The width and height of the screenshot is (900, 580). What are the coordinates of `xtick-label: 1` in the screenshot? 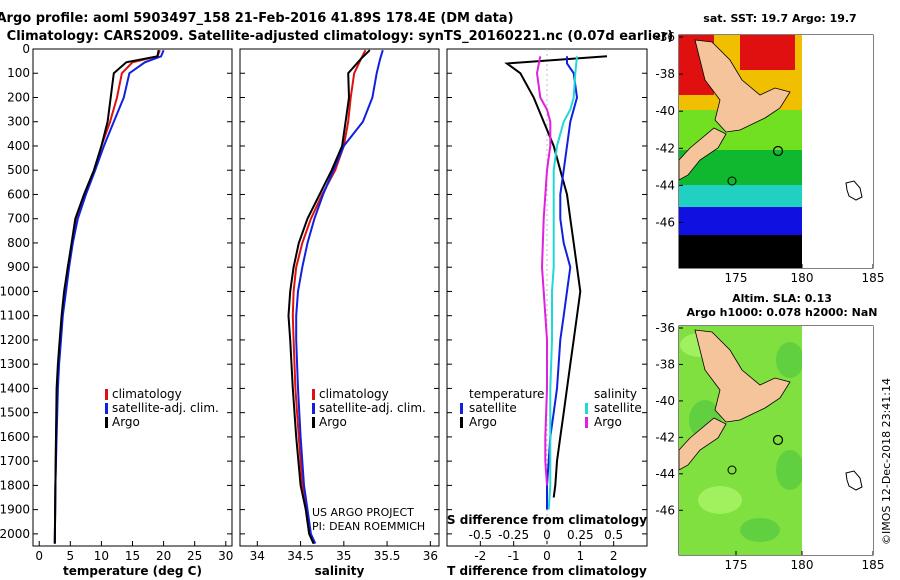 It's located at (581, 556).